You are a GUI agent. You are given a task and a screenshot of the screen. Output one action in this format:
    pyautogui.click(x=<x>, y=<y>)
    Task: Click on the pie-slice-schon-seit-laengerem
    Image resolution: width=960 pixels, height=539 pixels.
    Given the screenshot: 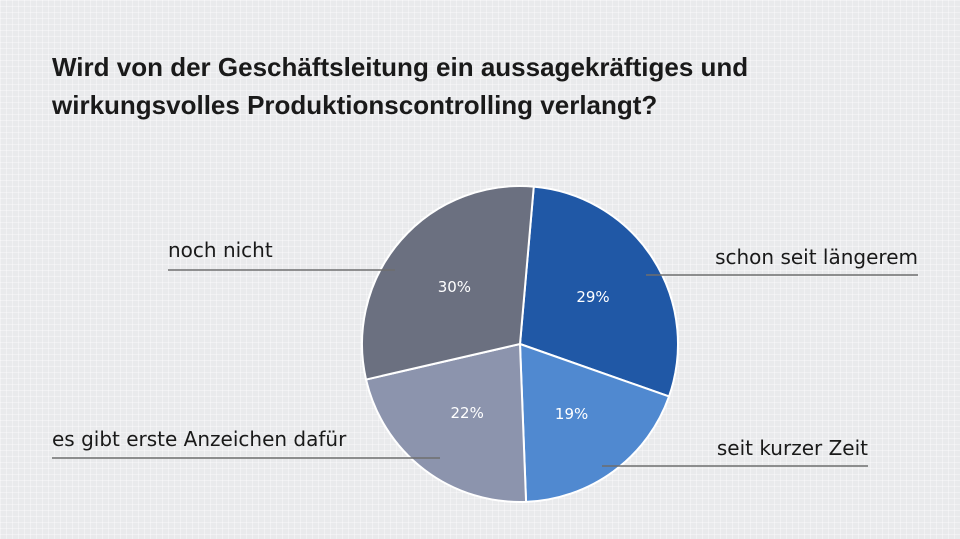 What is the action you would take?
    pyautogui.click(x=599, y=291)
    